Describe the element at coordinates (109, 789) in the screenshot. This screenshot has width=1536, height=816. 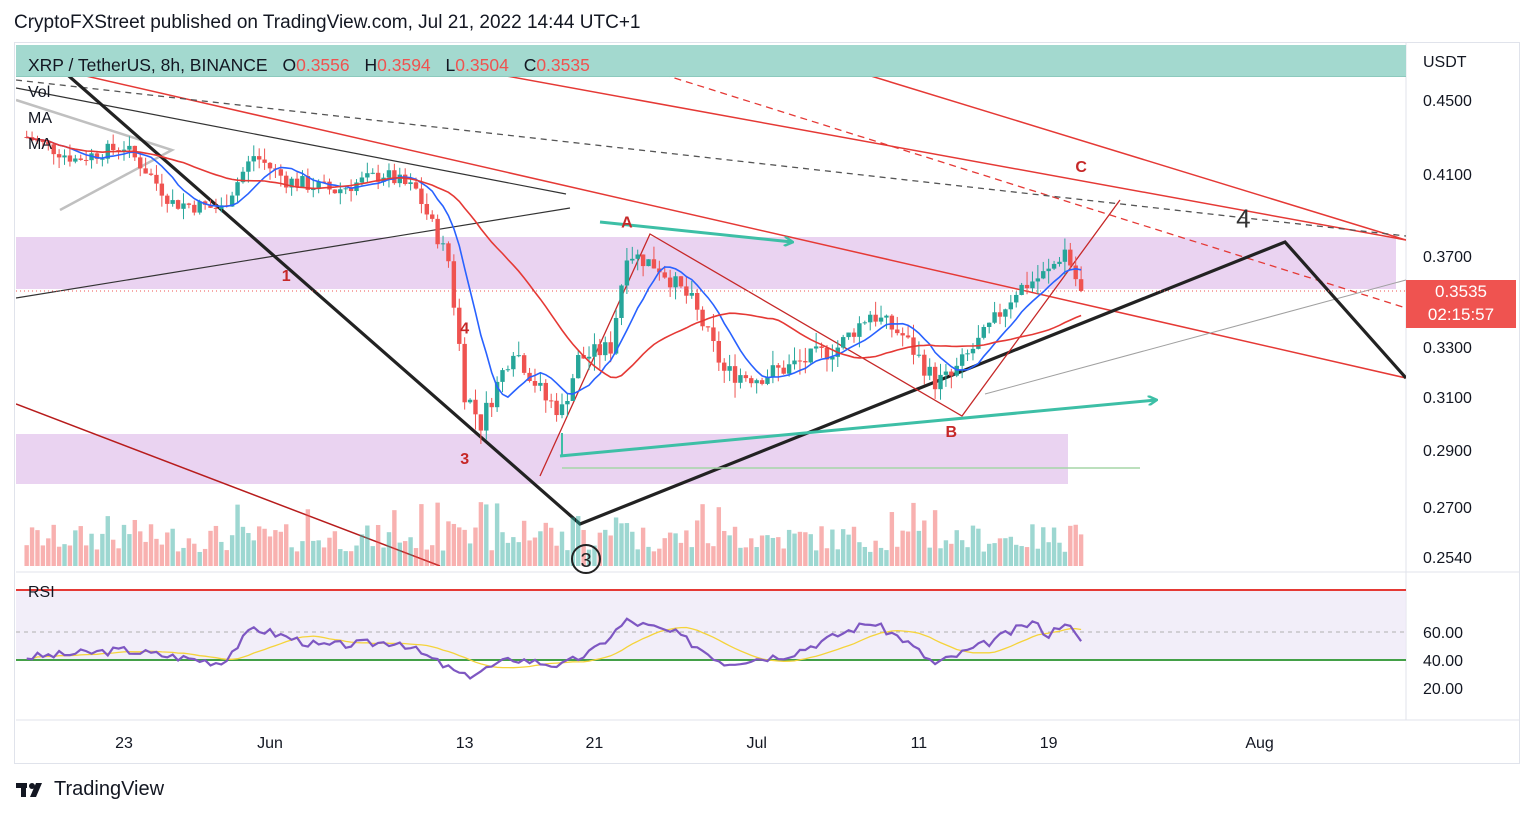
I see `brand-name: TradingView` at that location.